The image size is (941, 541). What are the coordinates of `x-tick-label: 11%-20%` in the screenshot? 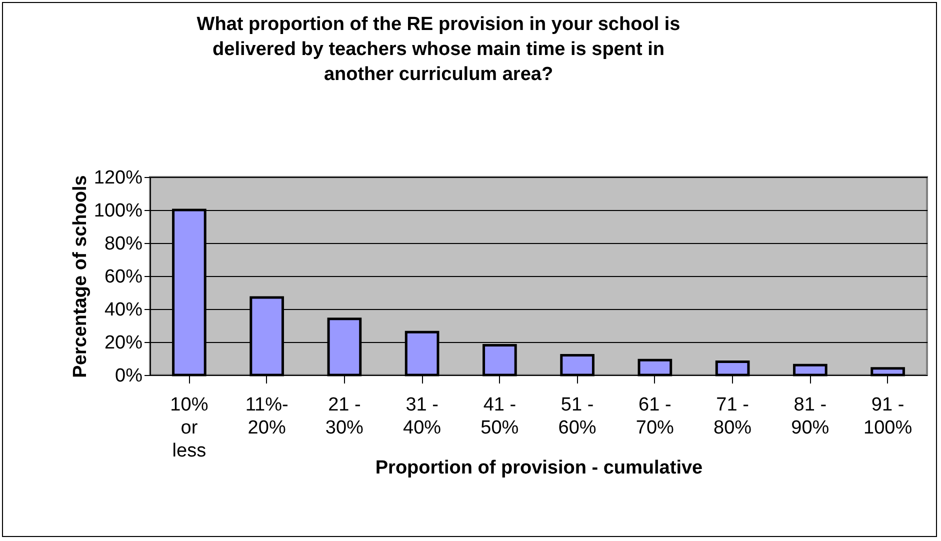 It's located at (266, 416).